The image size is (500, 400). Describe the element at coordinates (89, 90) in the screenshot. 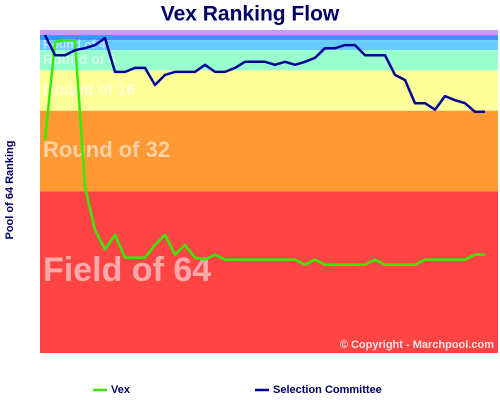

I see `band-label: Round of 16` at that location.